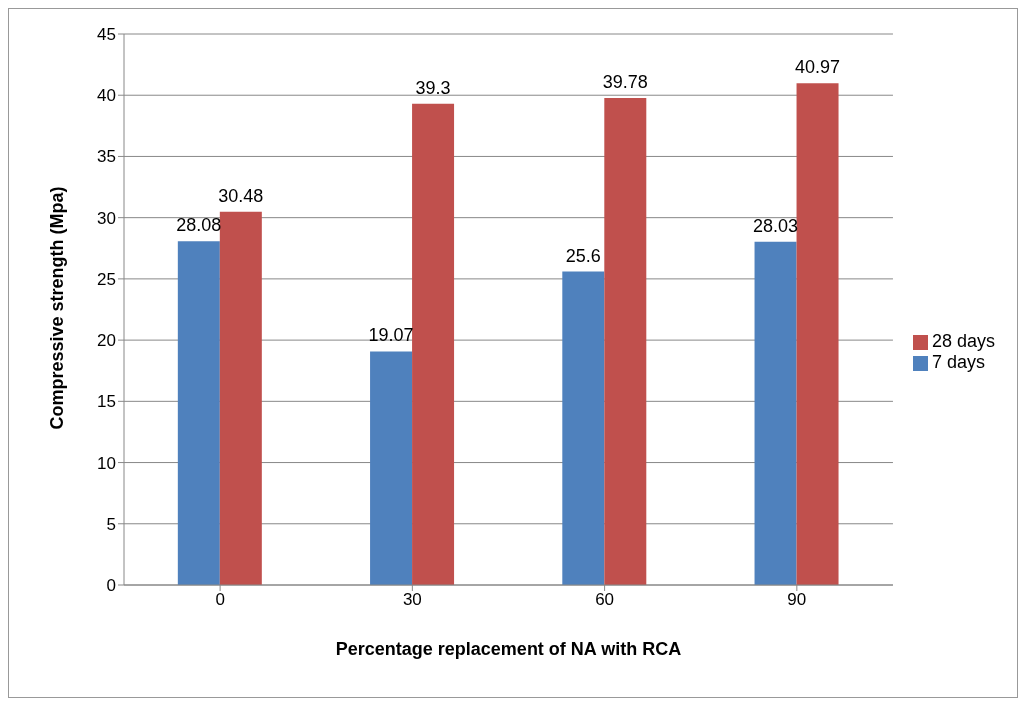  I want to click on y-tick-label: 10, so click(106, 463).